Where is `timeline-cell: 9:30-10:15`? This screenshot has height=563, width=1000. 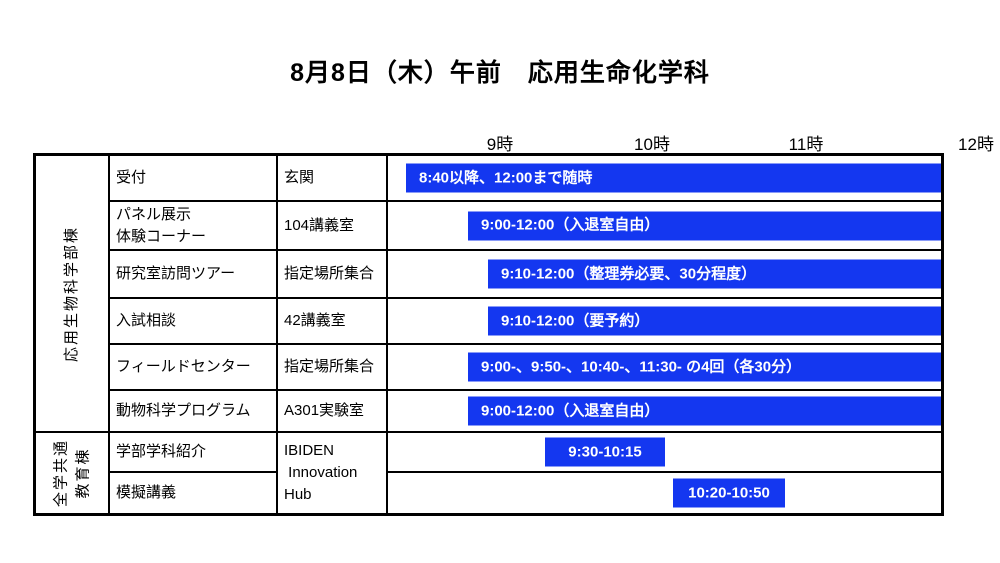
timeline-cell: 9:30-10:15 is located at coordinates (664, 453).